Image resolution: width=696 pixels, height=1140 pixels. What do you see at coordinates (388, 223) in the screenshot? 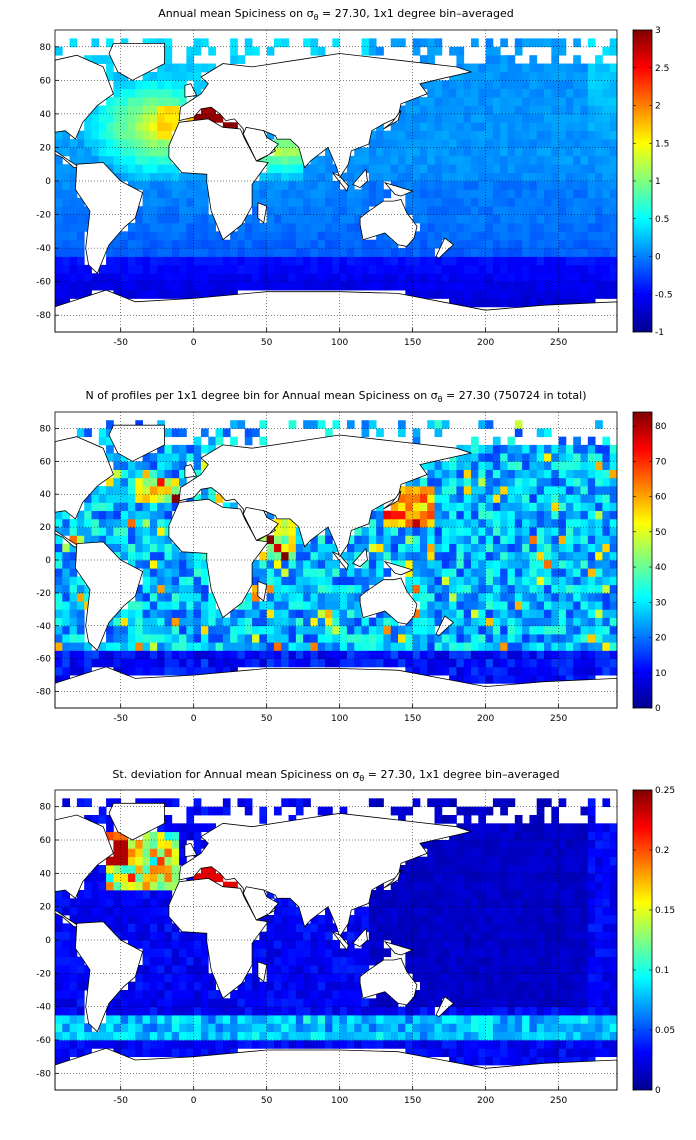
I see `land-mass` at bounding box center [388, 223].